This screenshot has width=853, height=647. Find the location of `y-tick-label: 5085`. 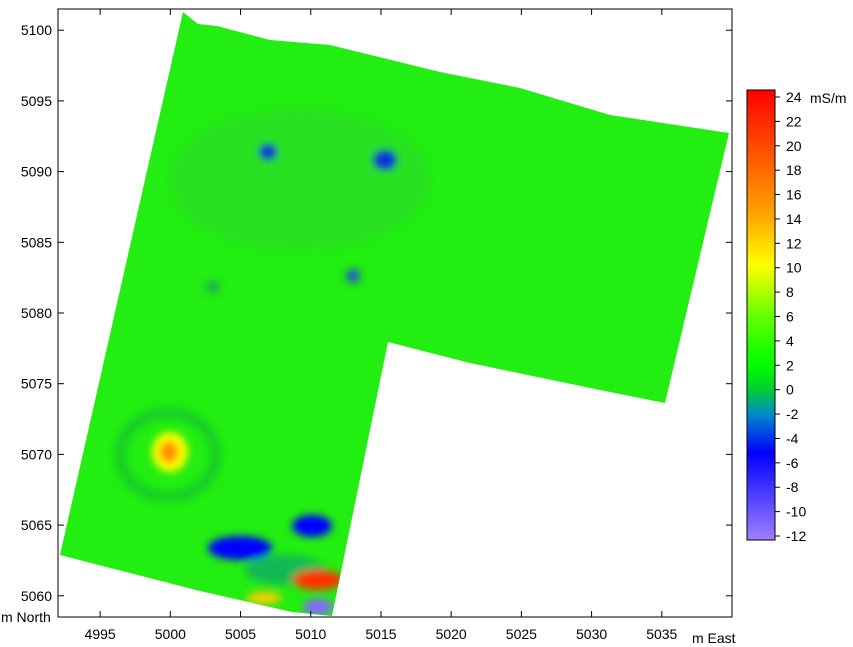

y-tick-label: 5085 is located at coordinates (36, 242).